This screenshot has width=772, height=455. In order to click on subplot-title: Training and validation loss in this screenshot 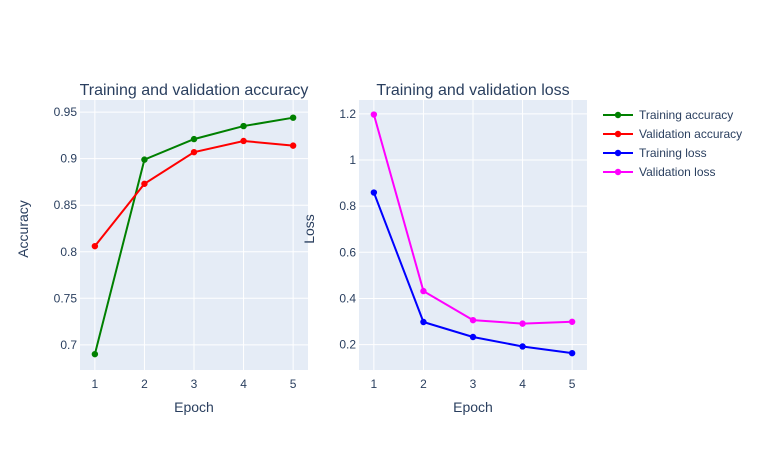, I will do `click(472, 90)`.